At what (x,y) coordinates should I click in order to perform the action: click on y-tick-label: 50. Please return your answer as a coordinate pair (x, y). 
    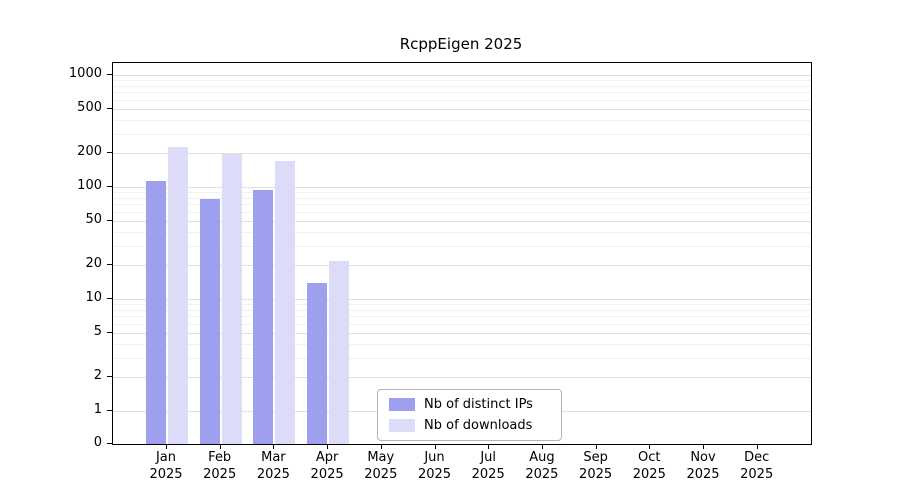
    Looking at the image, I should click on (93, 219).